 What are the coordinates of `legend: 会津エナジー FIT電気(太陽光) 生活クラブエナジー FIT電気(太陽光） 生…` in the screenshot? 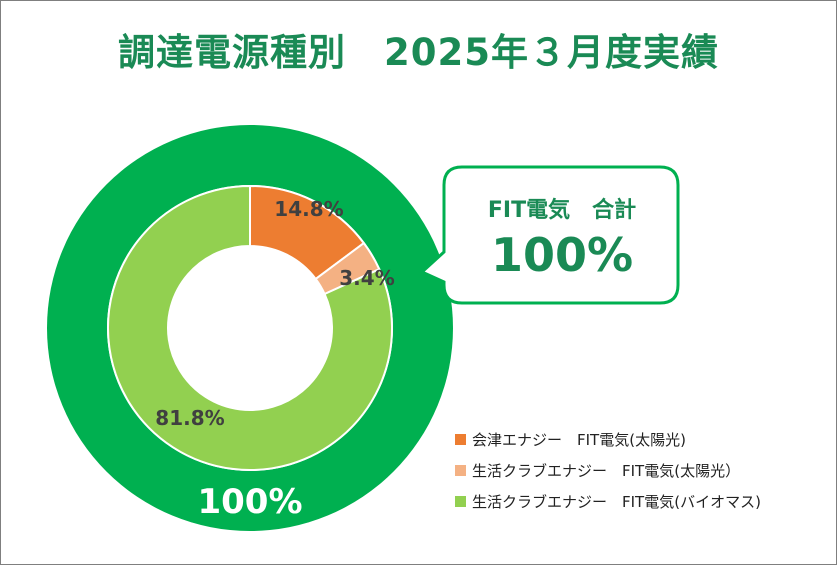 It's located at (608, 470).